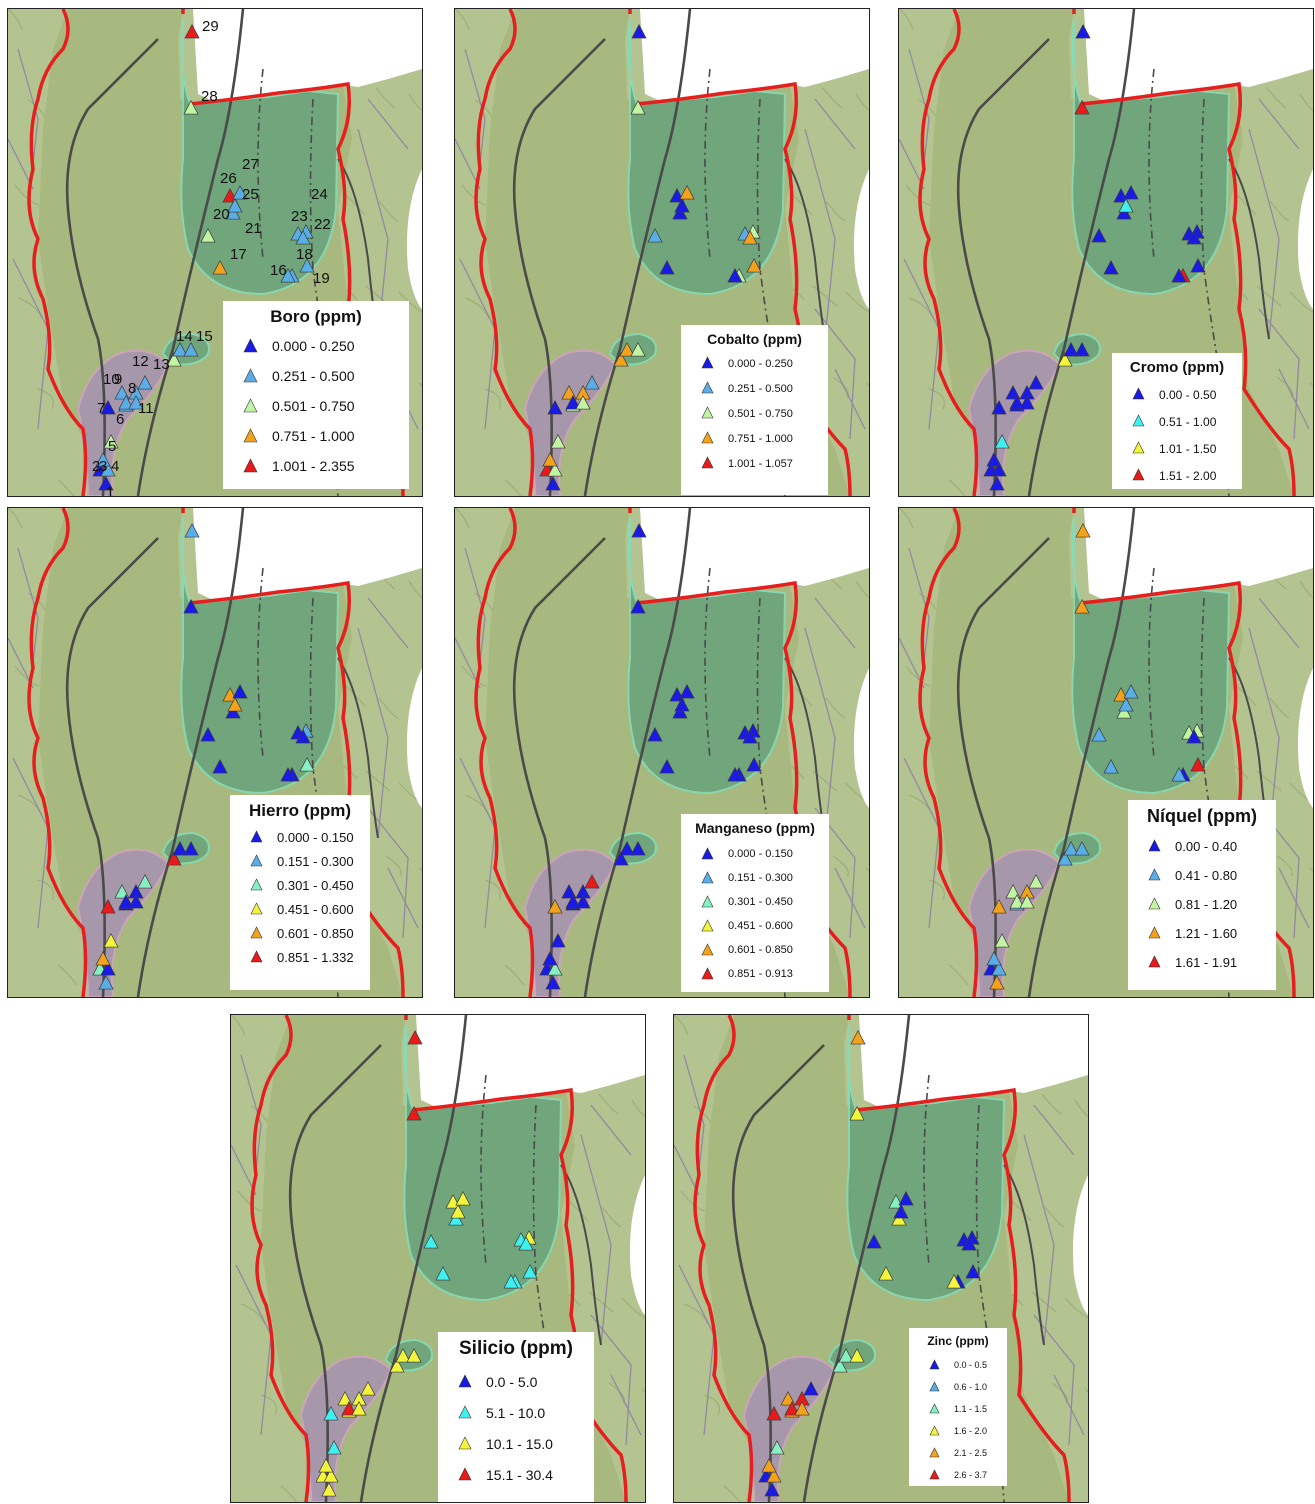 The image size is (1315, 1504). What do you see at coordinates (754, 388) in the screenshot?
I see `legend-item: 0.251 - 0.500` at bounding box center [754, 388].